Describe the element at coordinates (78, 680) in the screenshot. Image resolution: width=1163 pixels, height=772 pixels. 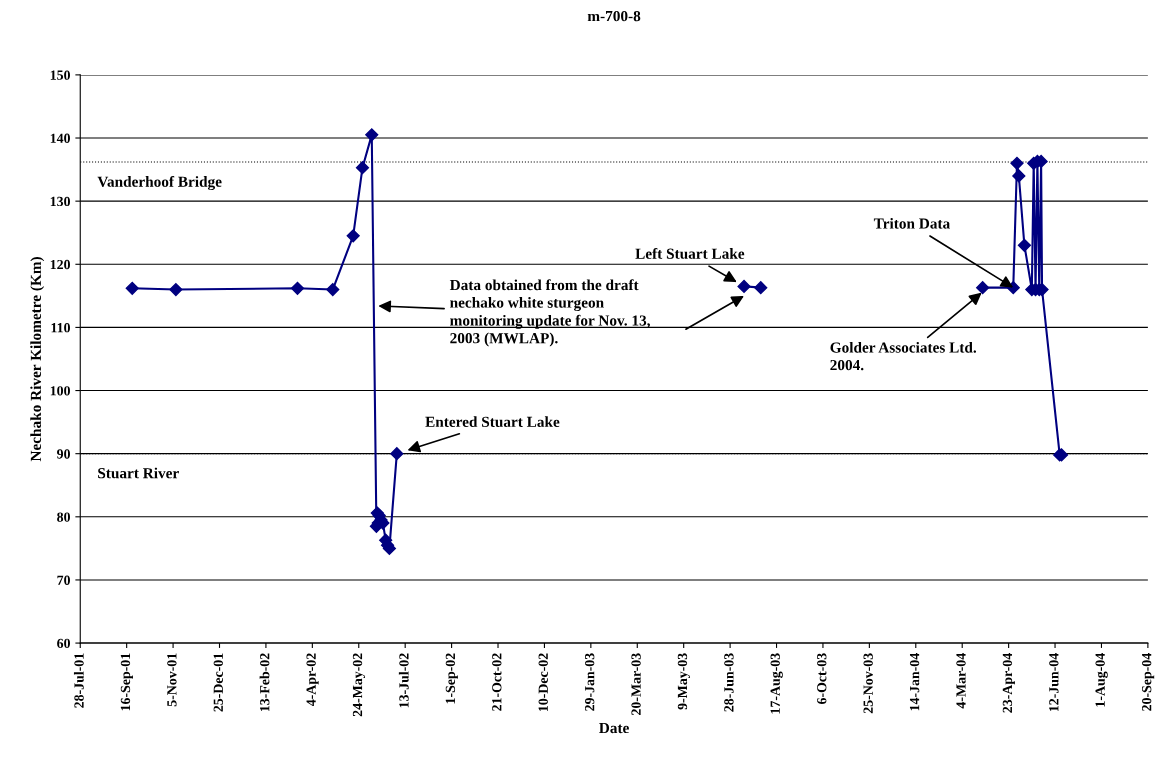
I see `x-tick-label: 28-Jul-01` at that location.